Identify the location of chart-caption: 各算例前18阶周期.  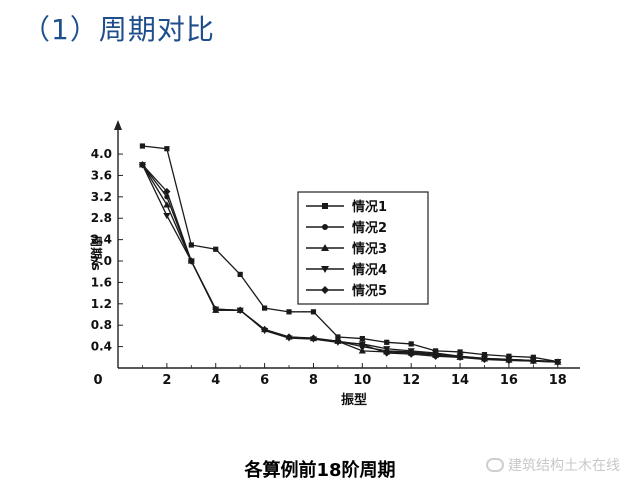
(320, 469).